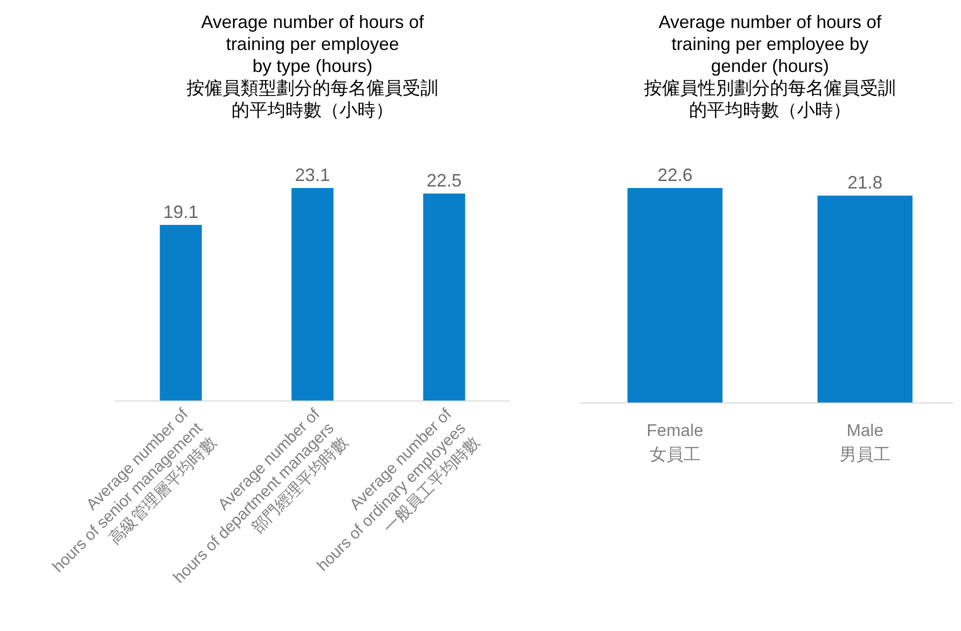  What do you see at coordinates (675, 442) in the screenshot?
I see `x-tick-label: Female 女員工` at bounding box center [675, 442].